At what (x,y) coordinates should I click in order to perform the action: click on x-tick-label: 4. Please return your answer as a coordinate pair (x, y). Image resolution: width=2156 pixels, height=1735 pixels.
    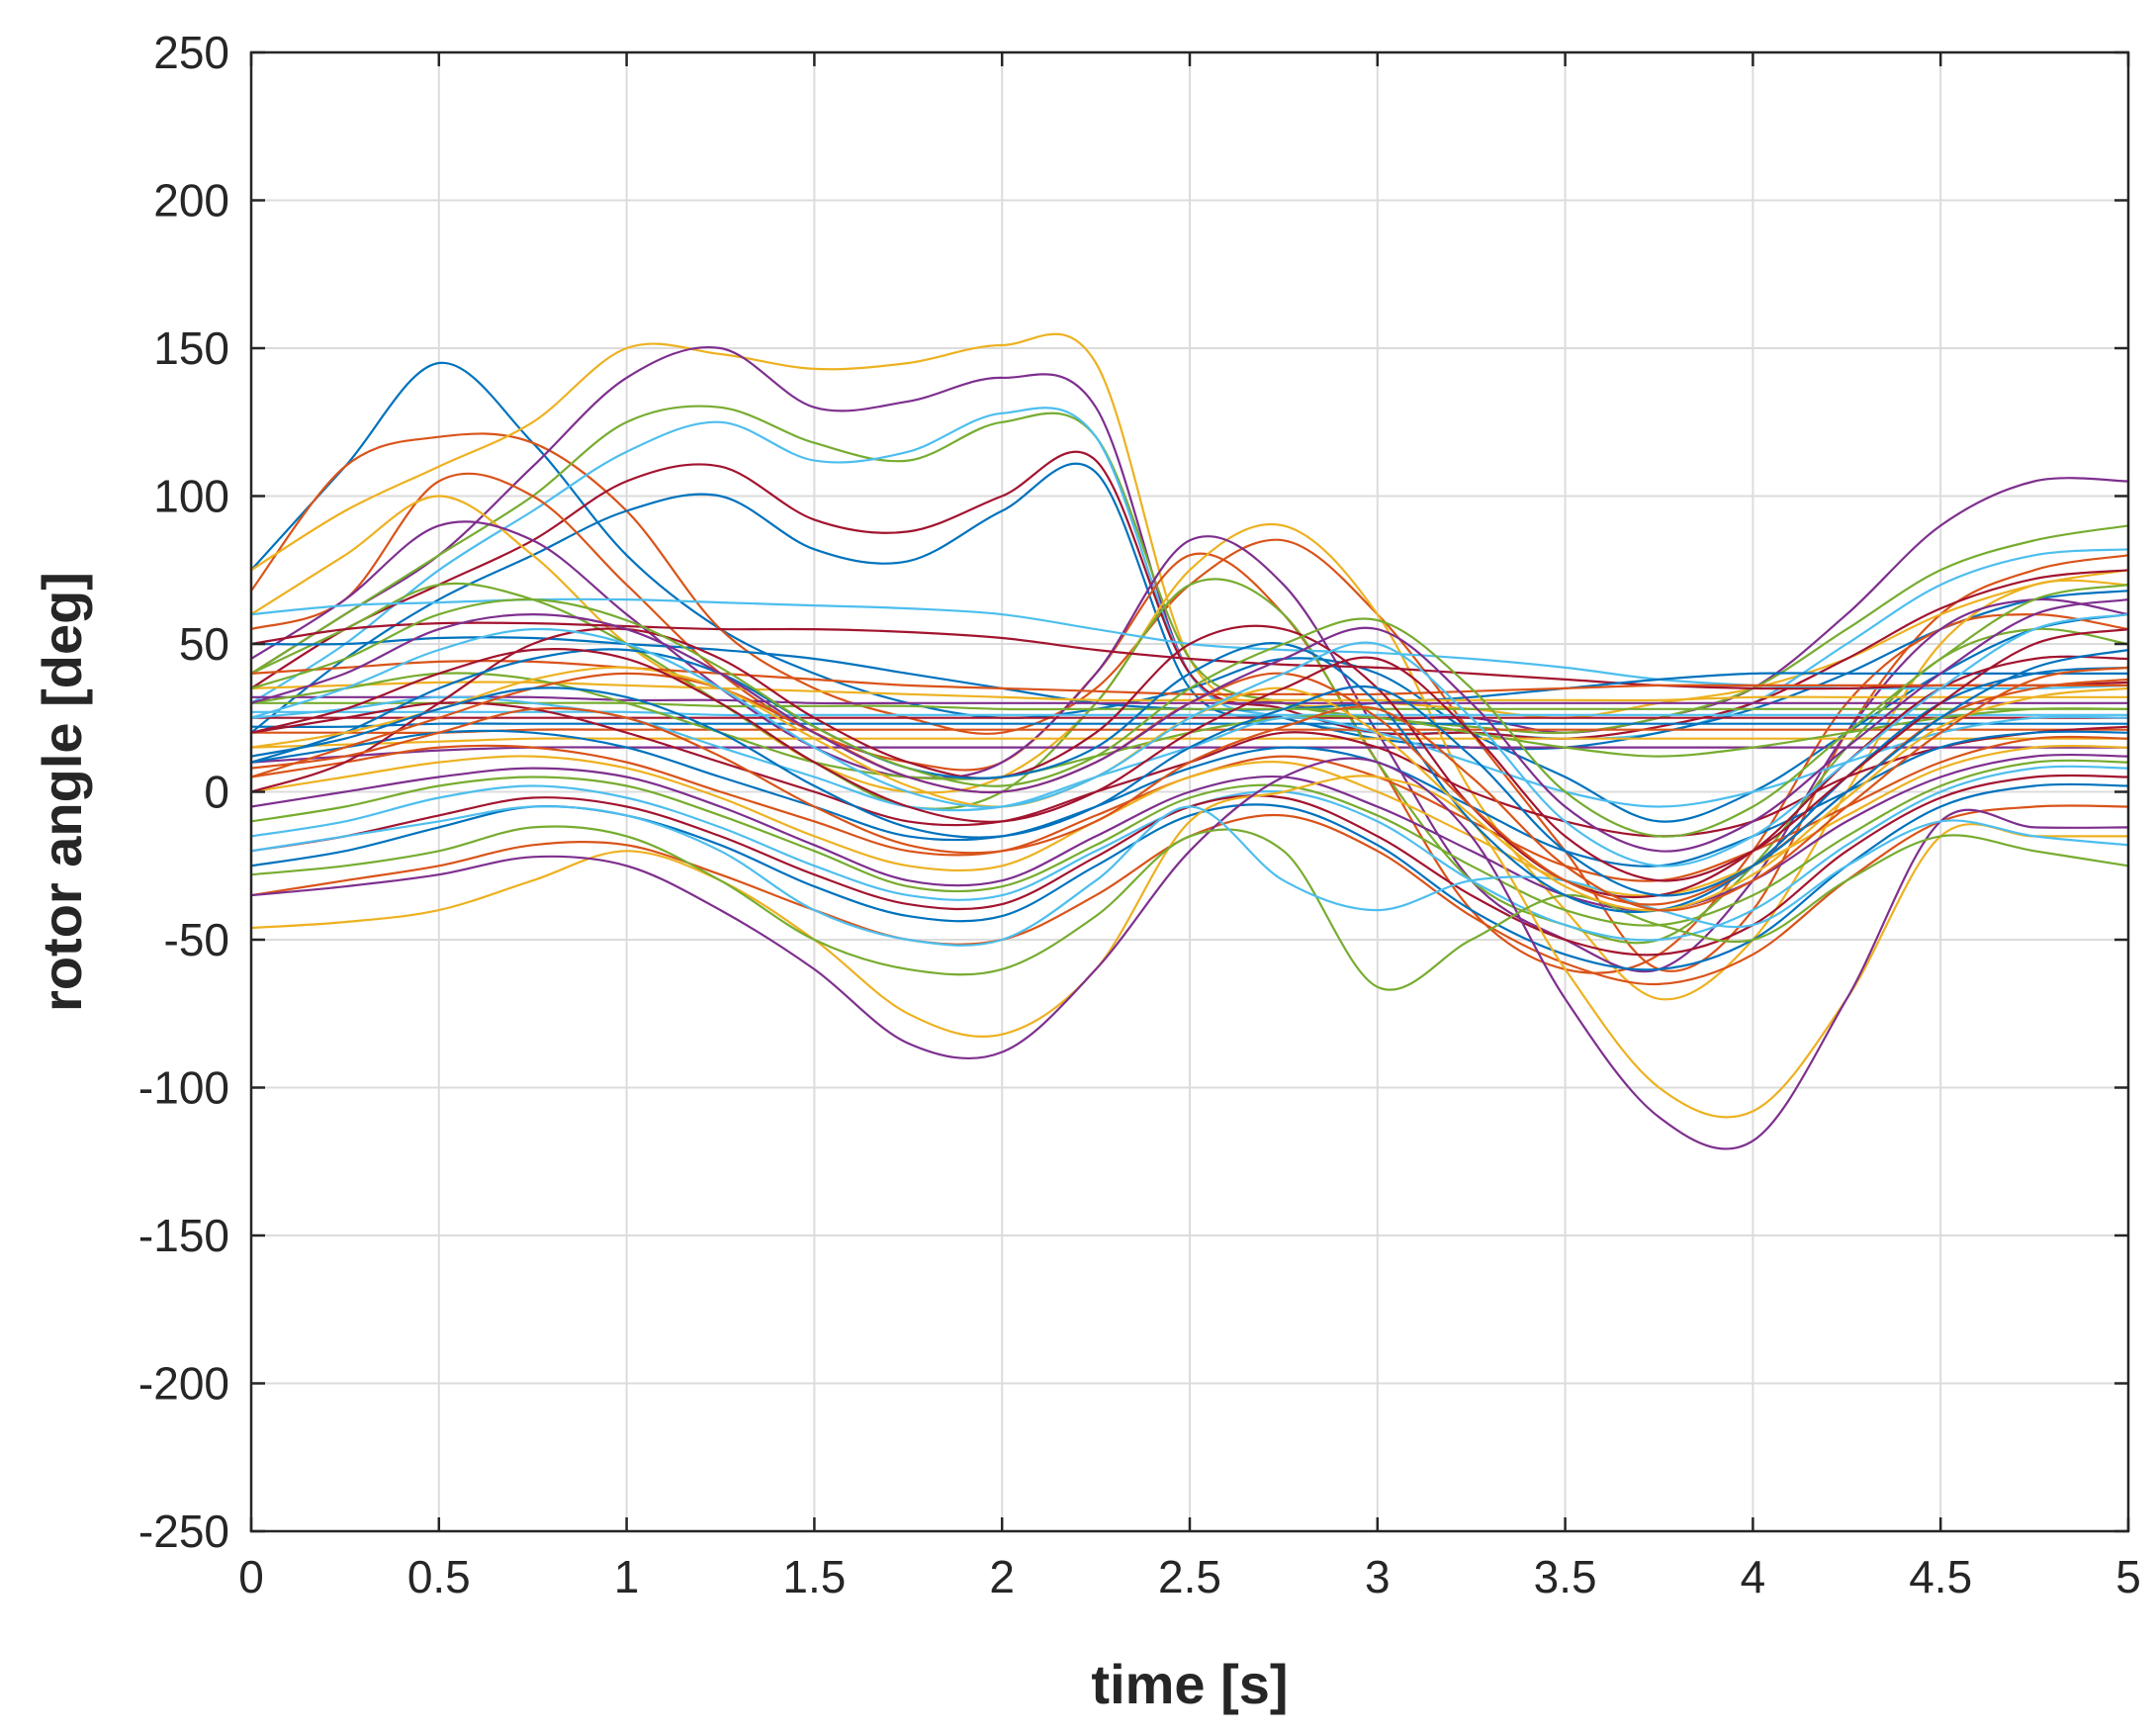
    Looking at the image, I should click on (1753, 1576).